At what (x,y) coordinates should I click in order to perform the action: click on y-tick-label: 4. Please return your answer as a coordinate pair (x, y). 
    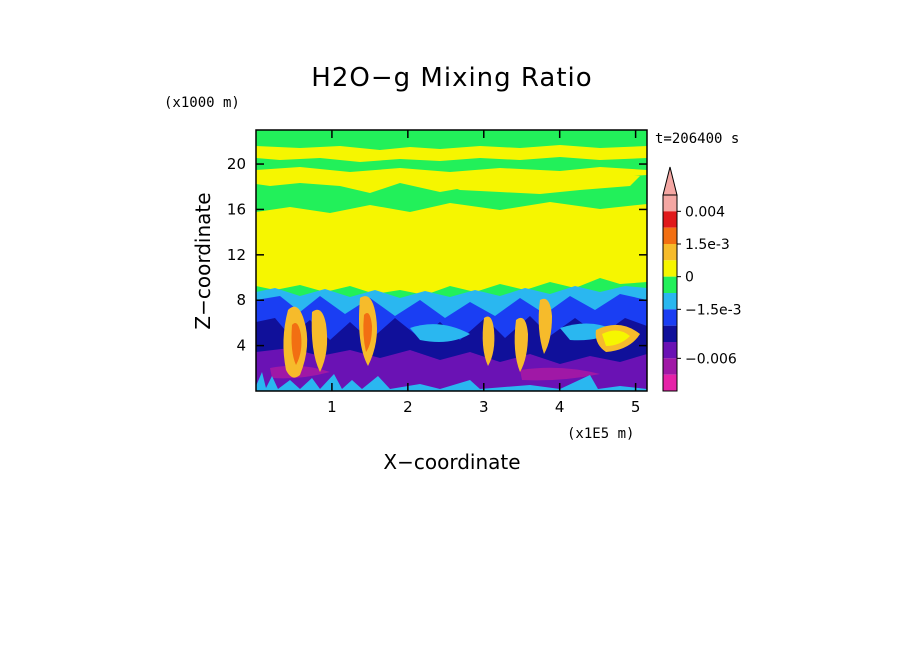
    Looking at the image, I should click on (241, 346).